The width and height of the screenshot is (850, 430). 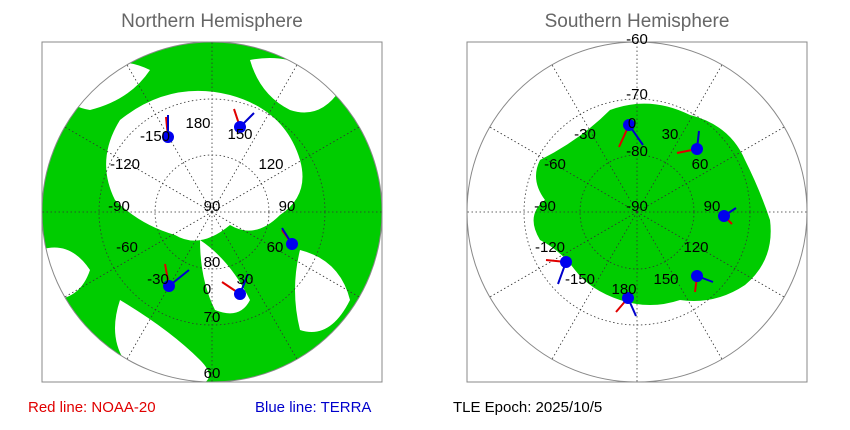 What do you see at coordinates (212, 317) in the screenshot?
I see `coordinate-label: 70` at bounding box center [212, 317].